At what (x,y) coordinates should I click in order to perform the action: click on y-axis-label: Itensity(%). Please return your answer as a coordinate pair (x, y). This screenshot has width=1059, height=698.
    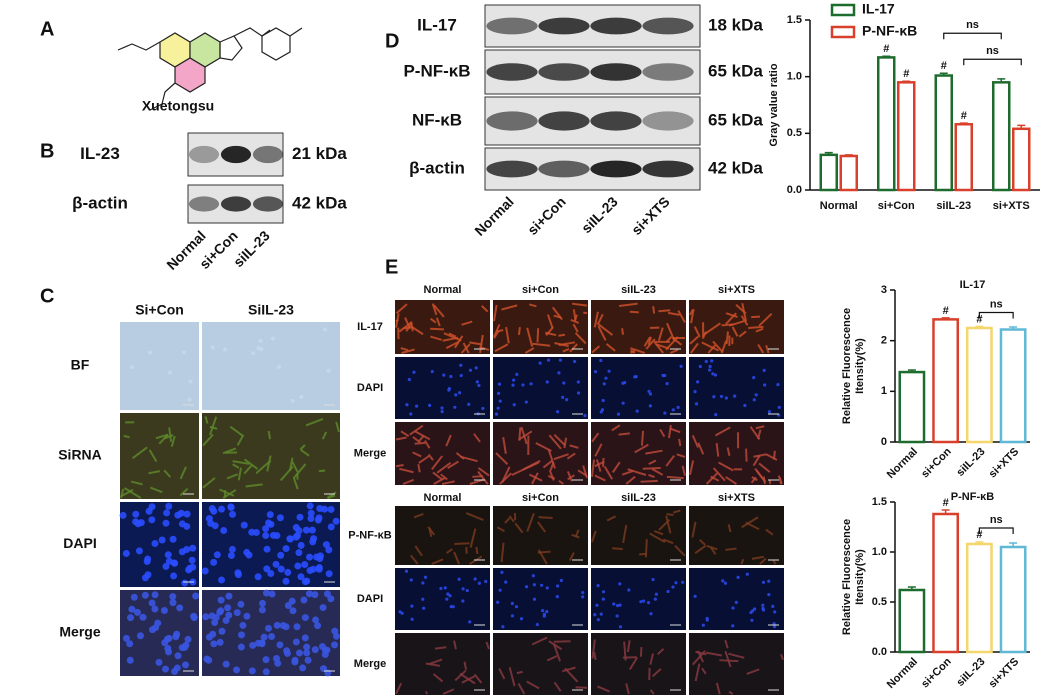
    Looking at the image, I should click on (860, 366).